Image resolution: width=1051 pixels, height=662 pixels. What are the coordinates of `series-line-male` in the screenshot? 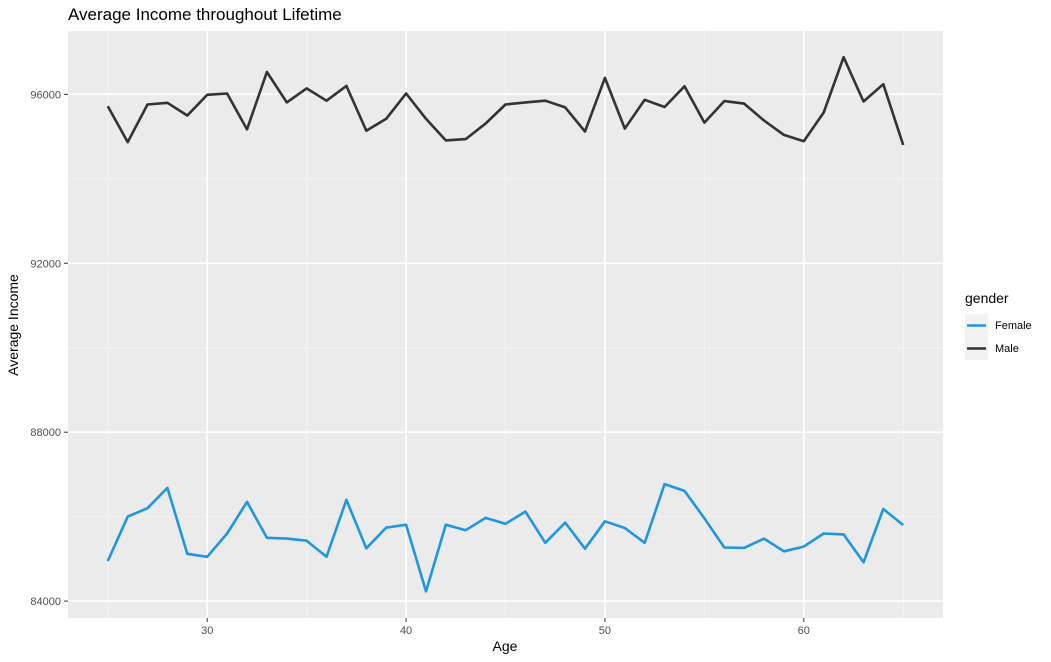 It's located at (505, 100).